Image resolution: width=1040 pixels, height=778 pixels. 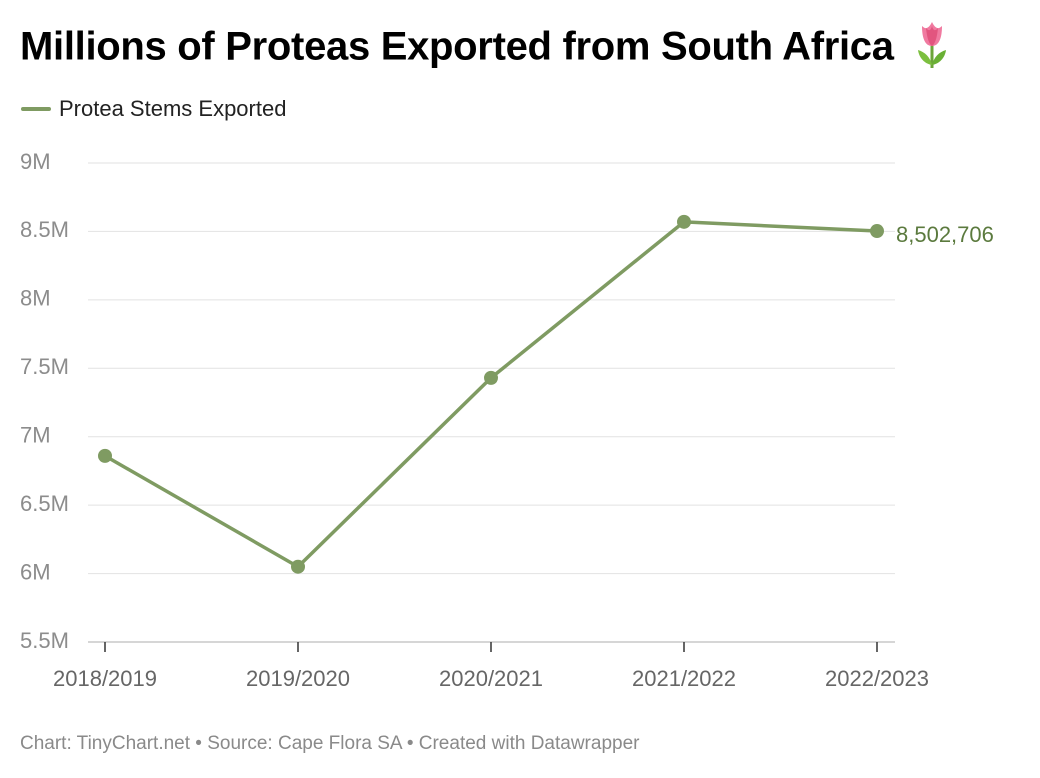 What do you see at coordinates (35, 161) in the screenshot?
I see `y-tick-label: 9M` at bounding box center [35, 161].